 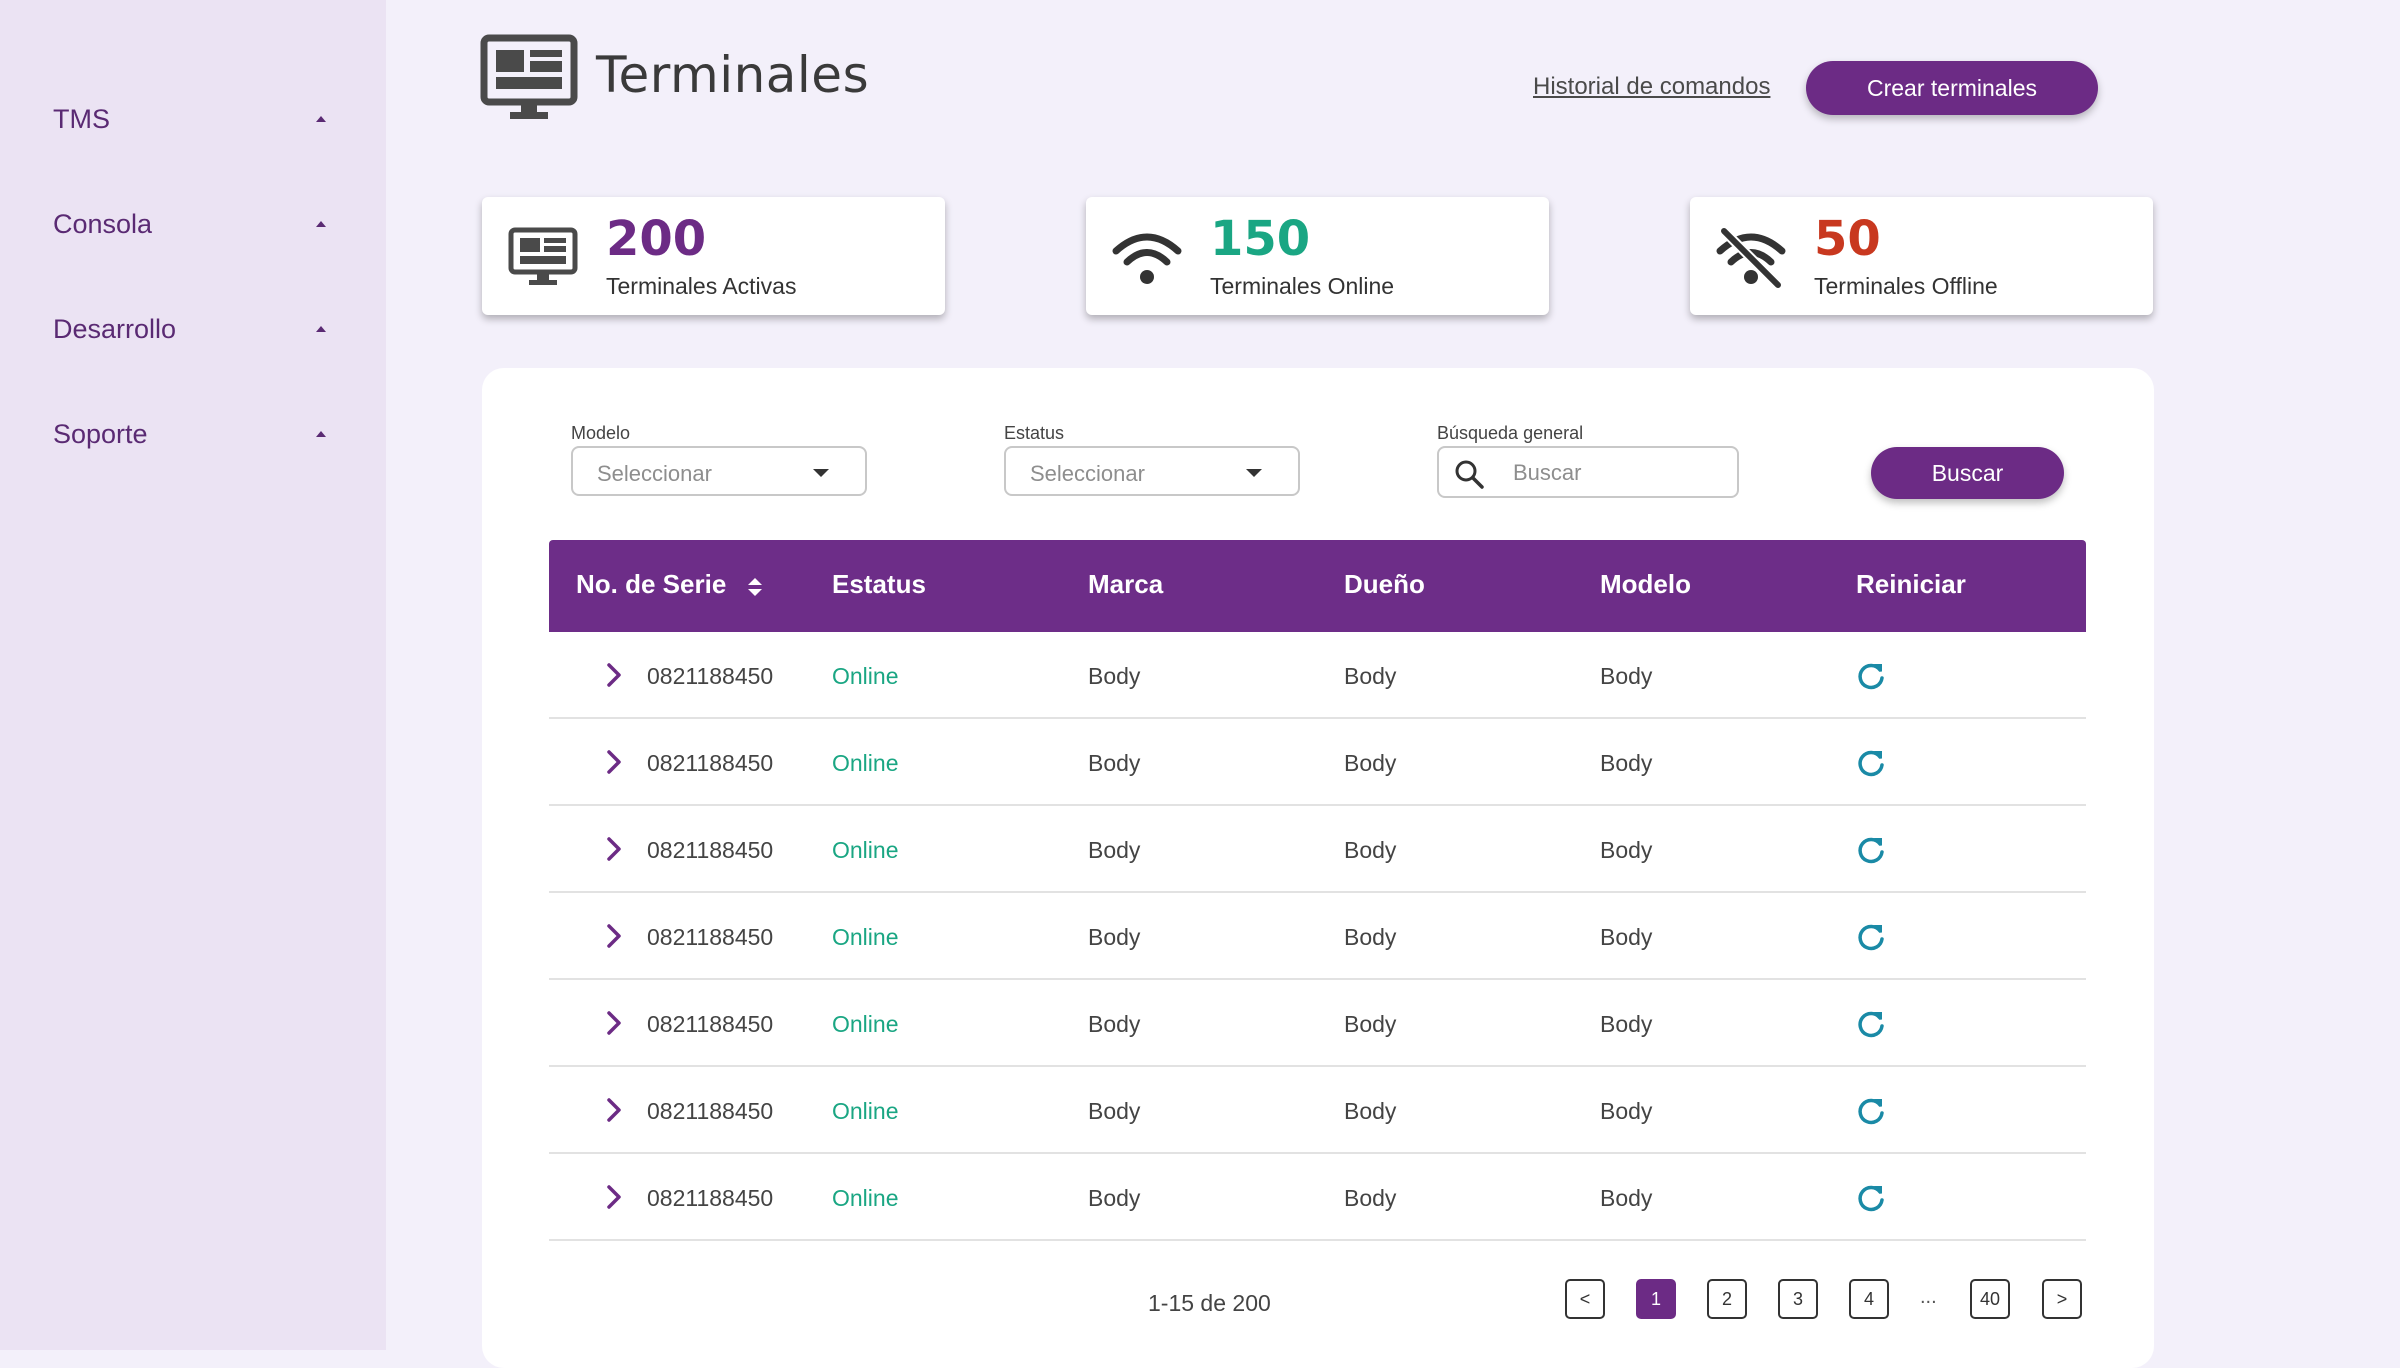 What do you see at coordinates (1911, 584) in the screenshot?
I see `column-header-reiniciar: Reiniciar` at bounding box center [1911, 584].